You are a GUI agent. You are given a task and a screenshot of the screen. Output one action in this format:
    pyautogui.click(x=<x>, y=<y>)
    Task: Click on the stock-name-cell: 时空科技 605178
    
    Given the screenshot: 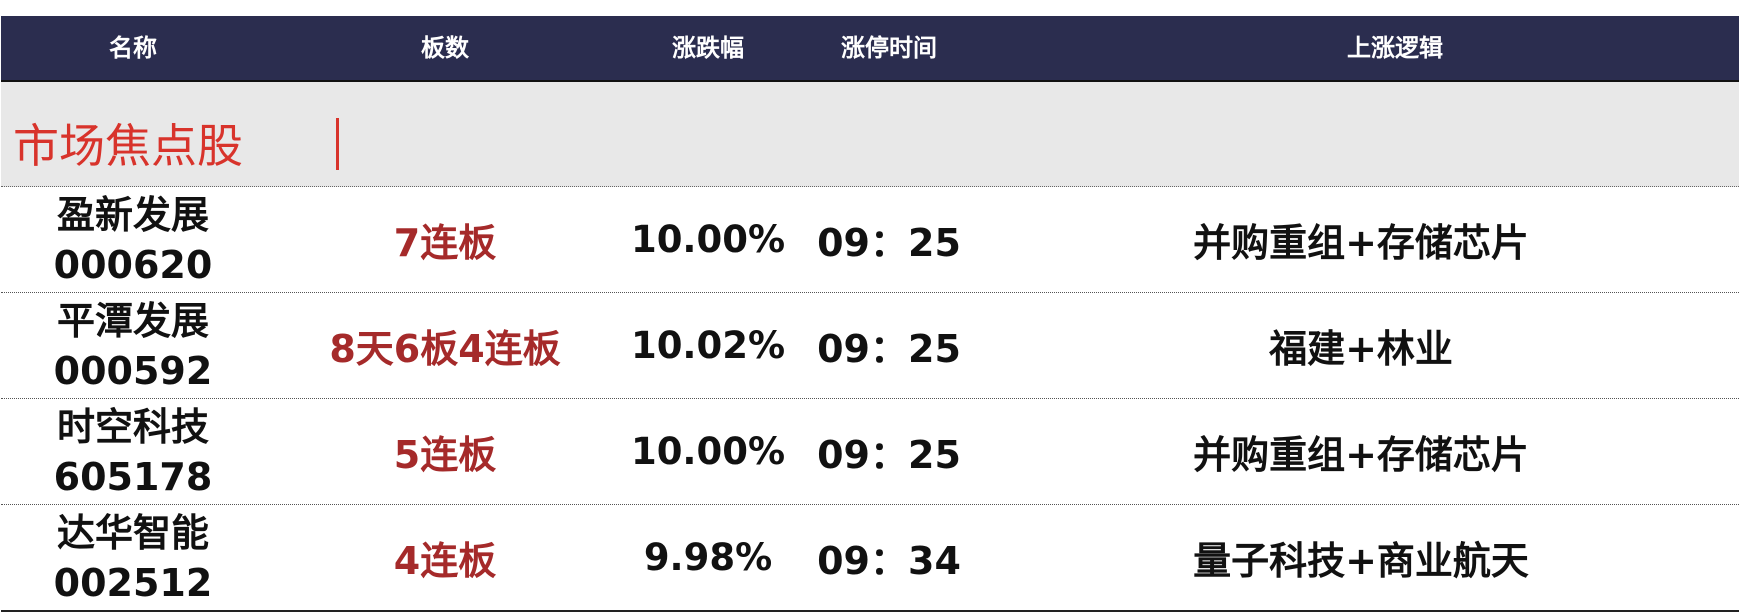 What is the action you would take?
    pyautogui.click(x=133, y=451)
    